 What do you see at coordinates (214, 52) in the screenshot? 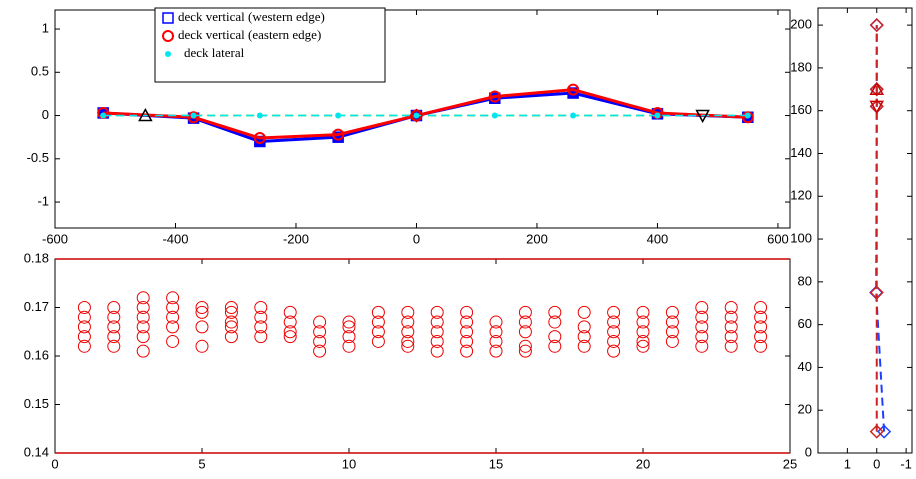
I see `legend-label: deck lateral` at bounding box center [214, 52].